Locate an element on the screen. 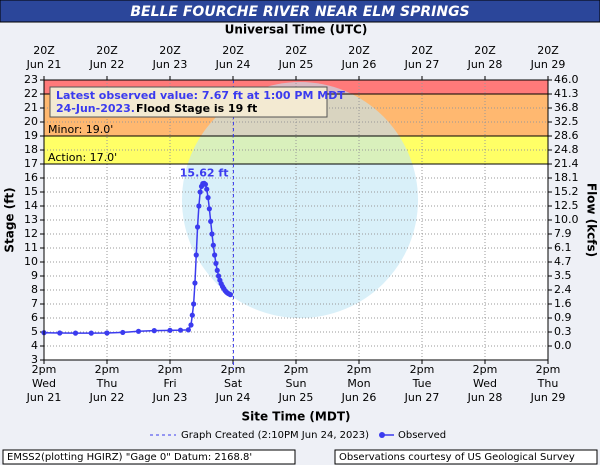 This screenshot has width=600, height=465. peak-label: 15.62 ft is located at coordinates (204, 172).